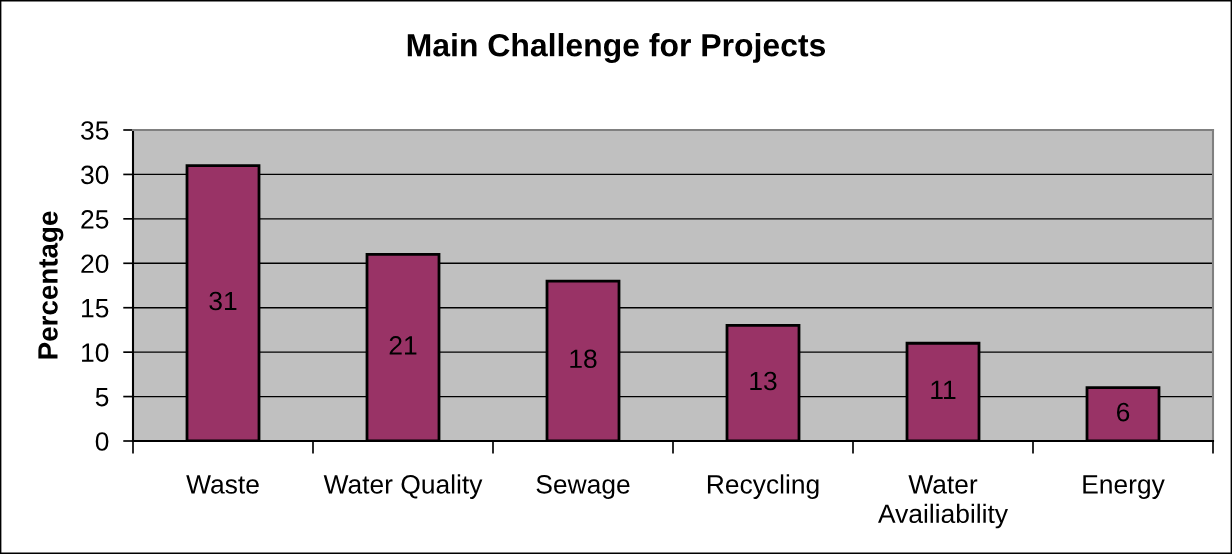 The height and width of the screenshot is (554, 1232). I want to click on data-label: 18, so click(583, 359).